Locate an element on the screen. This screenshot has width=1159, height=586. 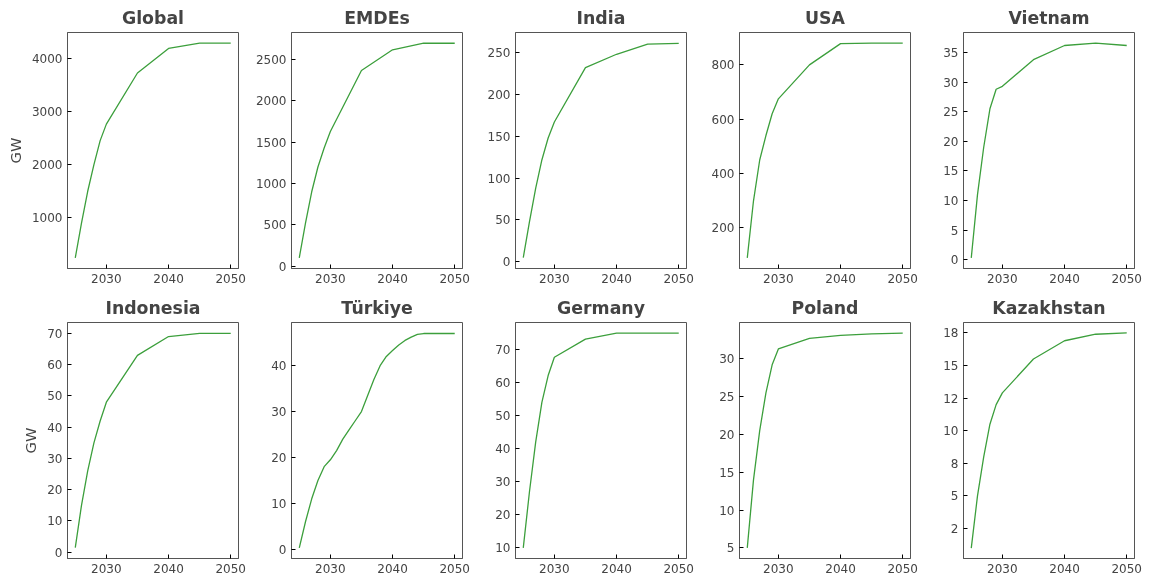
y-tick-label: 2500 is located at coordinates (271, 60).